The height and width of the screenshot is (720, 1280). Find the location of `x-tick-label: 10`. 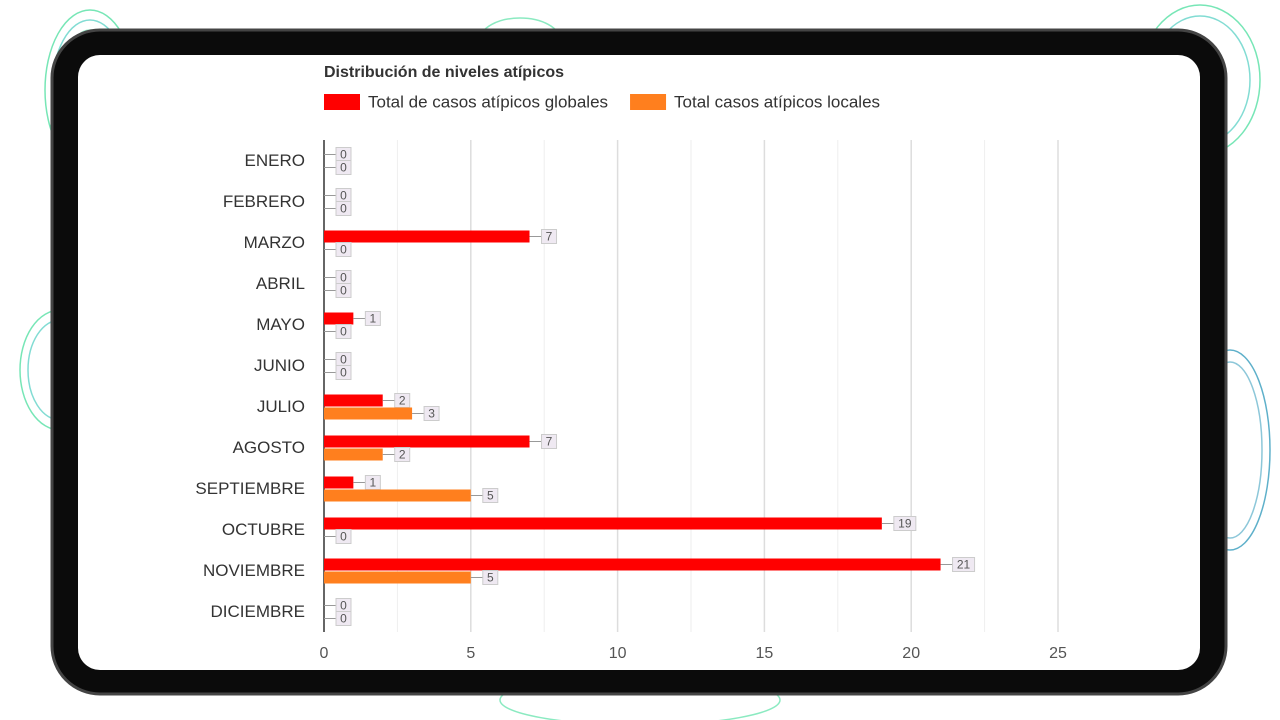

x-tick-label: 10 is located at coordinates (618, 653).